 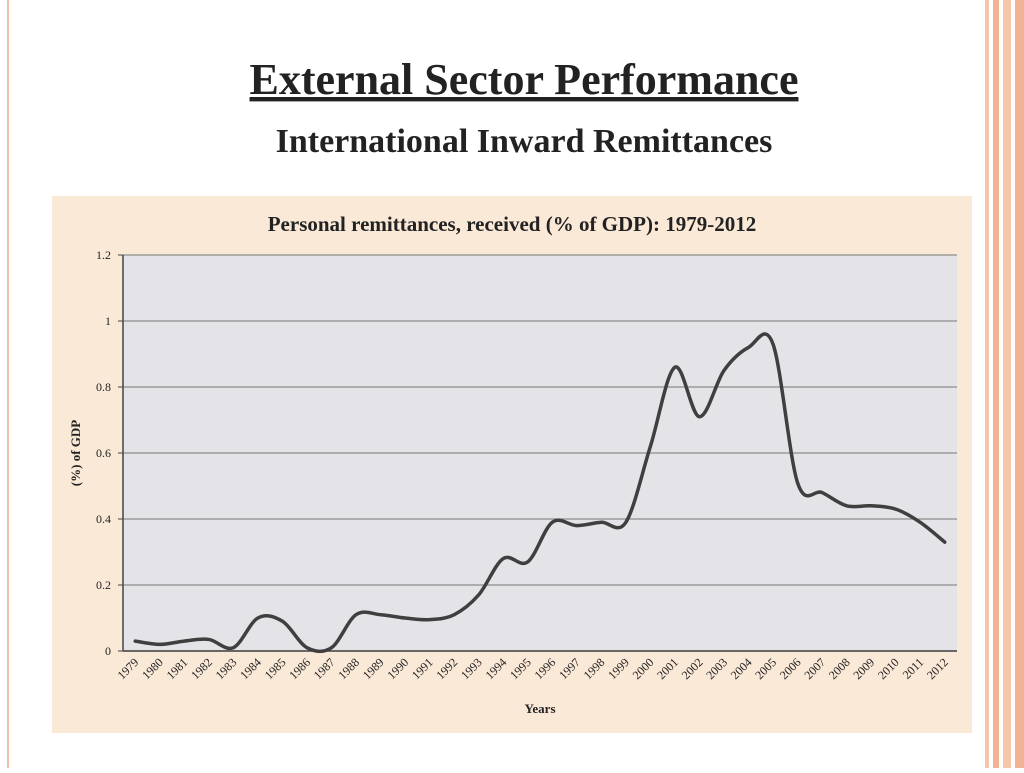 I want to click on y-tick-label: 0.4, so click(x=103, y=519).